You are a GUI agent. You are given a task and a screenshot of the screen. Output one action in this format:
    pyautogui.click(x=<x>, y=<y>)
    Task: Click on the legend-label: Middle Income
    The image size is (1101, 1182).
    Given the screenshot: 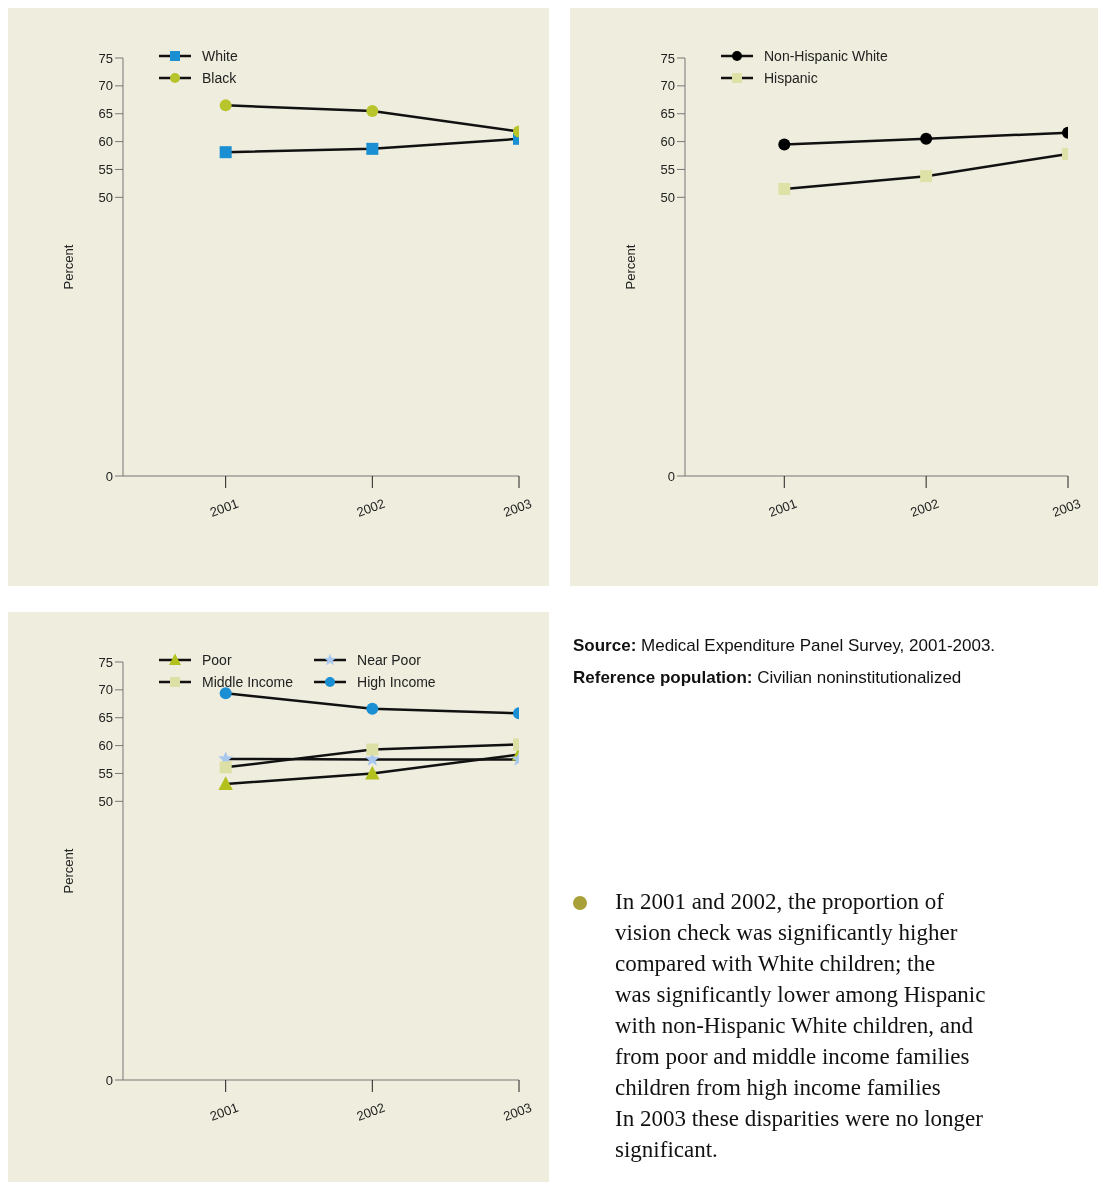 What is the action you would take?
    pyautogui.click(x=248, y=682)
    